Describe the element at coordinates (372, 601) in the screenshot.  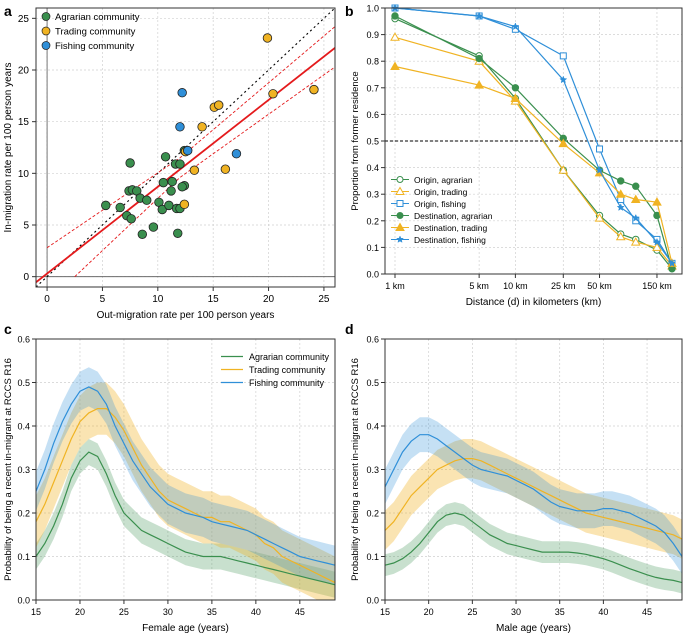
I see `y-tick-label: 0.0` at that location.